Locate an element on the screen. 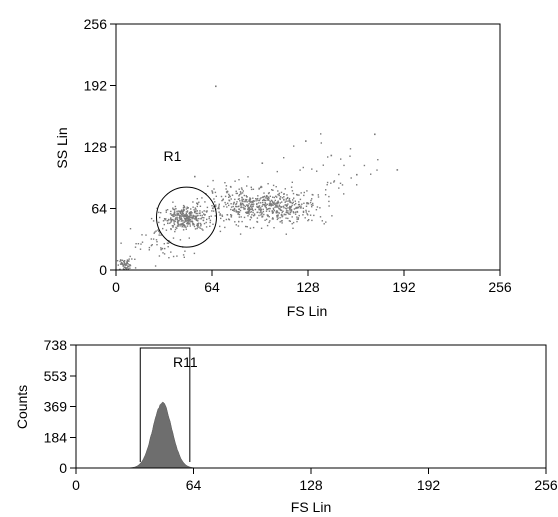  histogram-peak is located at coordinates (162, 435).